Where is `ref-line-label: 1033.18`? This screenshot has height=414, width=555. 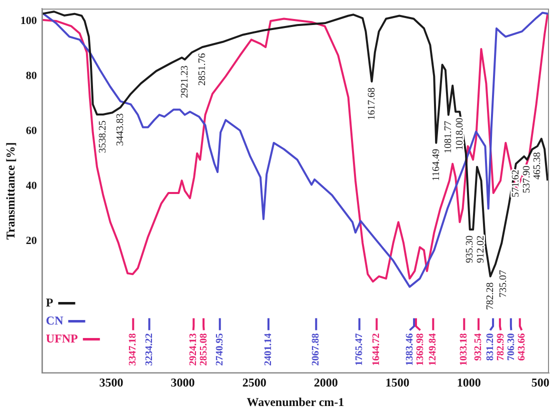 ref-line-label: 1033.18 is located at coordinates (464, 349).